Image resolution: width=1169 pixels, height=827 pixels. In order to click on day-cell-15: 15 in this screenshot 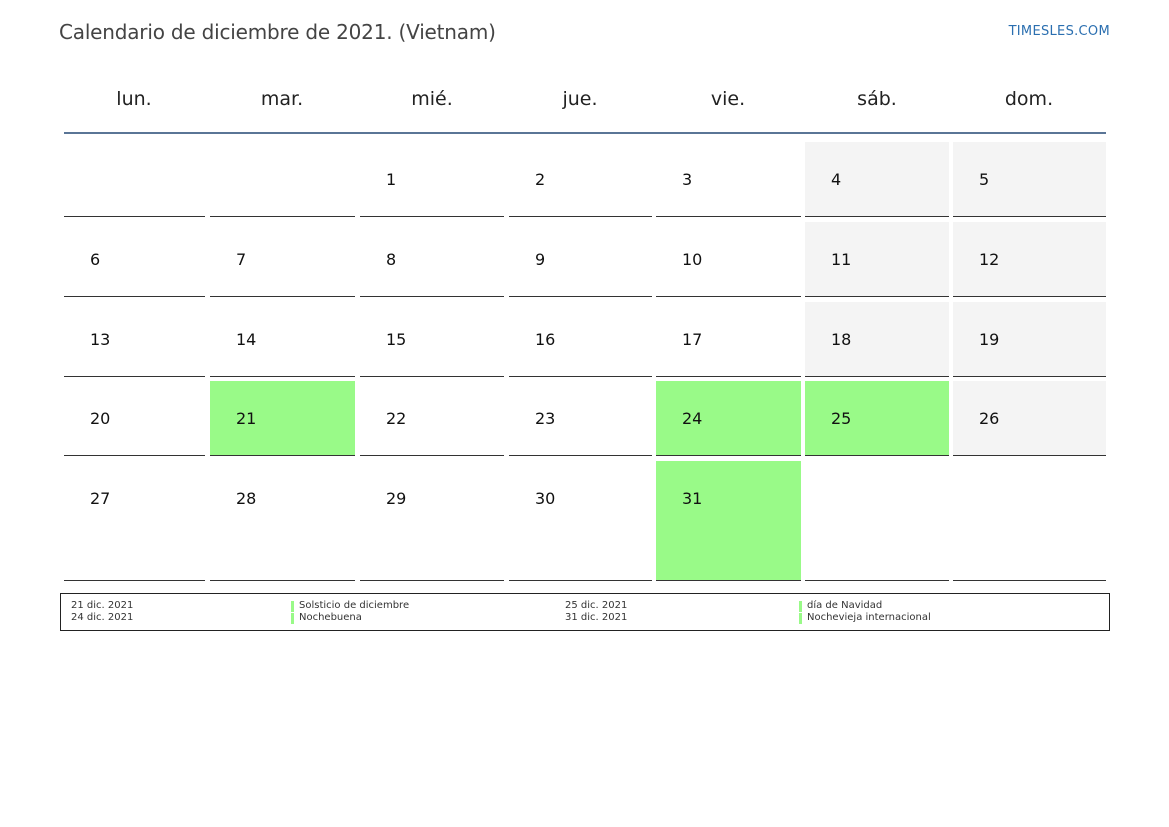, I will do `click(432, 339)`.